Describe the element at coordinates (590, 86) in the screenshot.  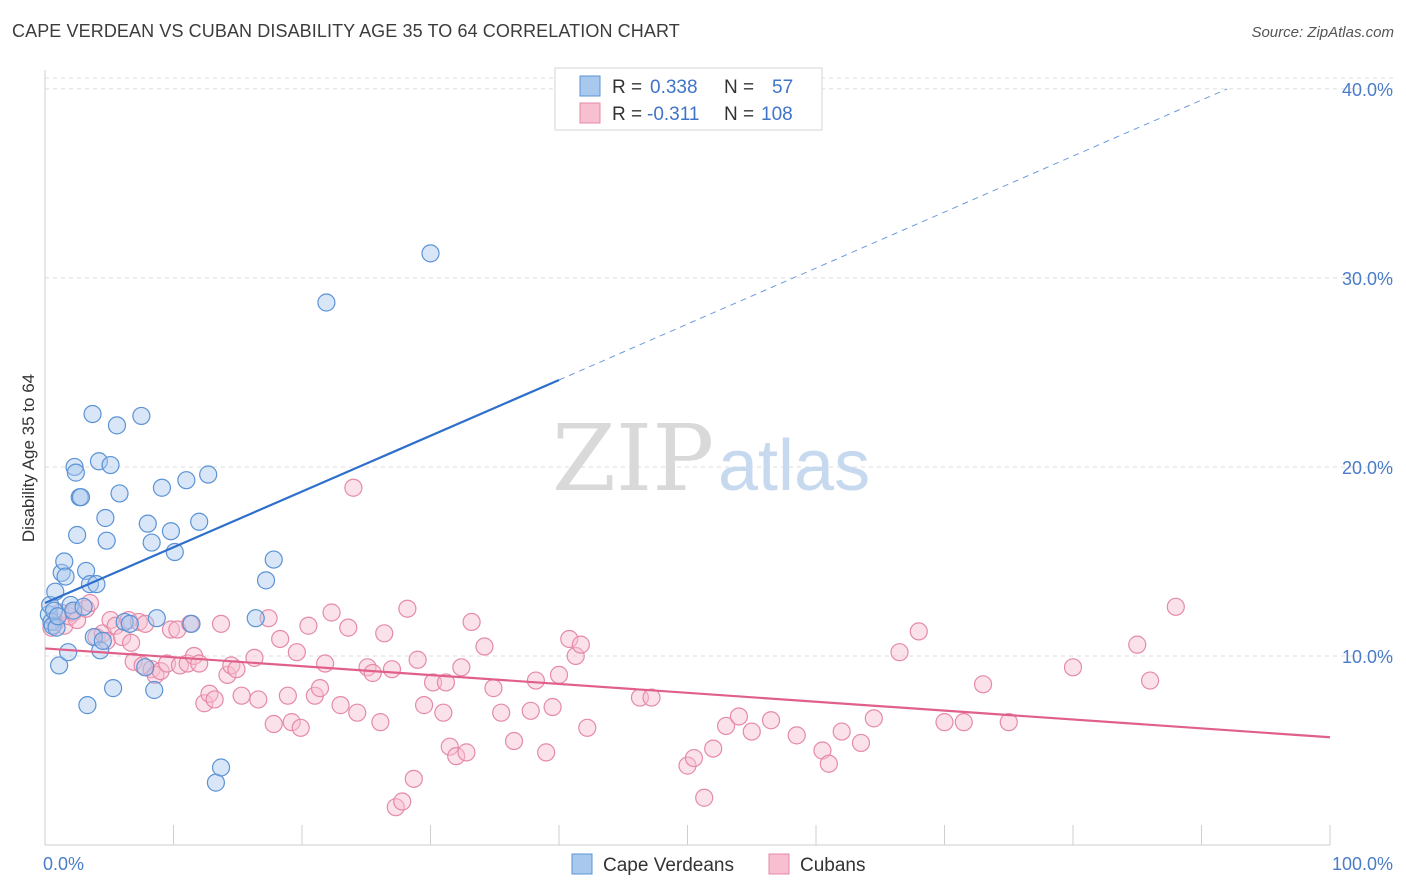
I see `legend-swatch-cape-verdeans` at that location.